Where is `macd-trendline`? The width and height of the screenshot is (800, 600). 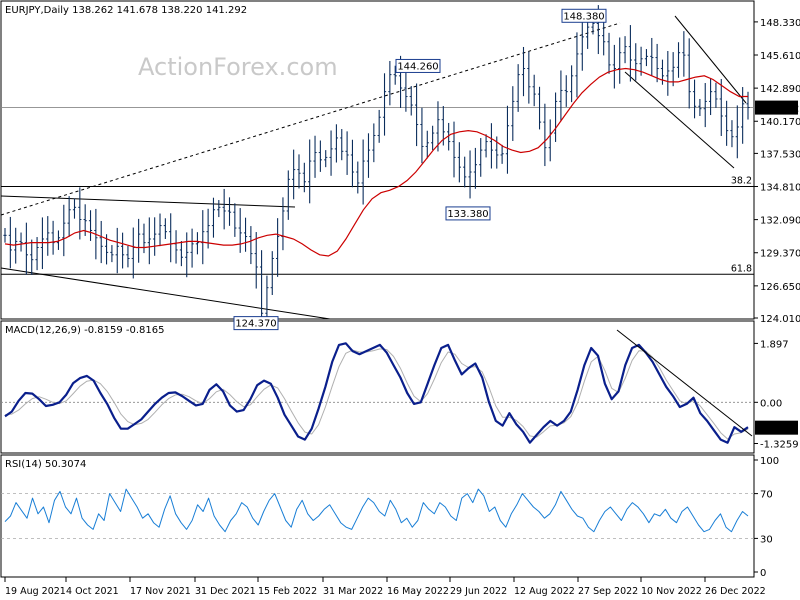
macd-trendline is located at coordinates (684, 383).